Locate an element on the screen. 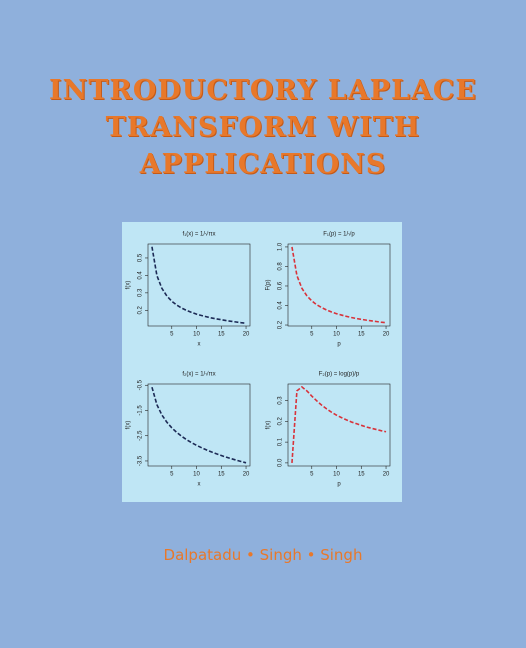  y-tick-label: -2.5 is located at coordinates (141, 435).